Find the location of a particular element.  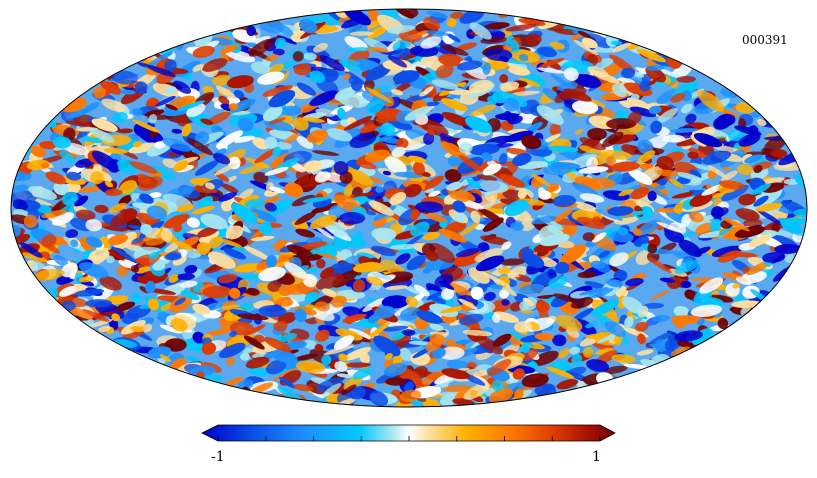

colorbar-bar is located at coordinates (408, 433).